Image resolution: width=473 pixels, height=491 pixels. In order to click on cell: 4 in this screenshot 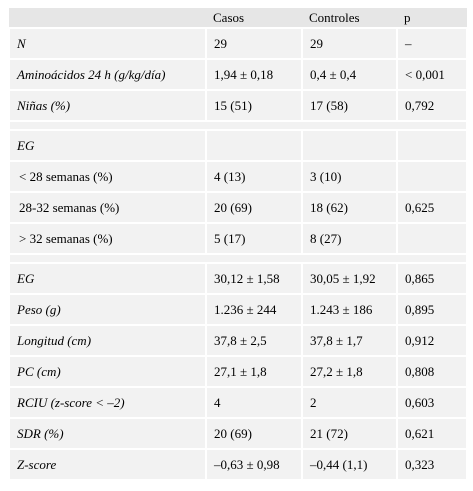, I will do `click(254, 402)`.